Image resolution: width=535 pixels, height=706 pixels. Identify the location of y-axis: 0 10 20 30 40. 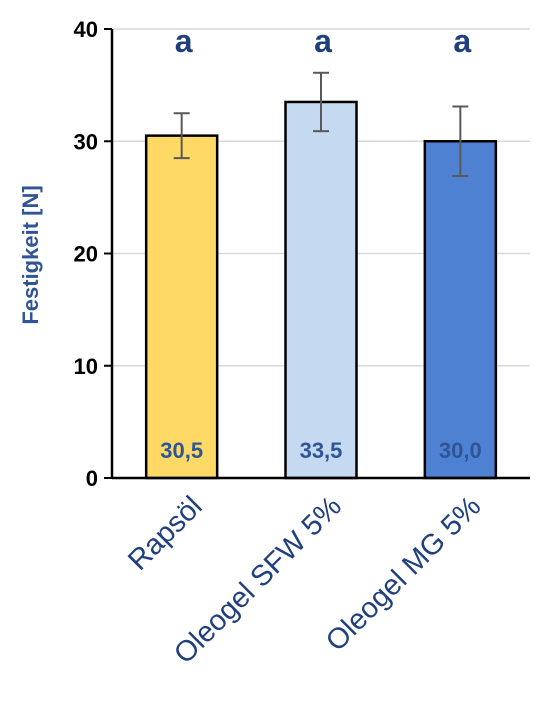
(94, 254).